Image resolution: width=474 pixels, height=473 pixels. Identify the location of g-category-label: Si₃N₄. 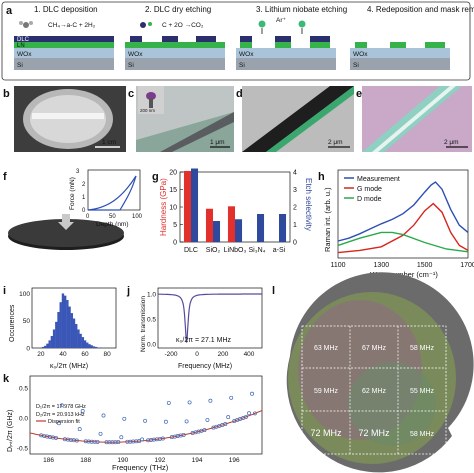
(257, 250).